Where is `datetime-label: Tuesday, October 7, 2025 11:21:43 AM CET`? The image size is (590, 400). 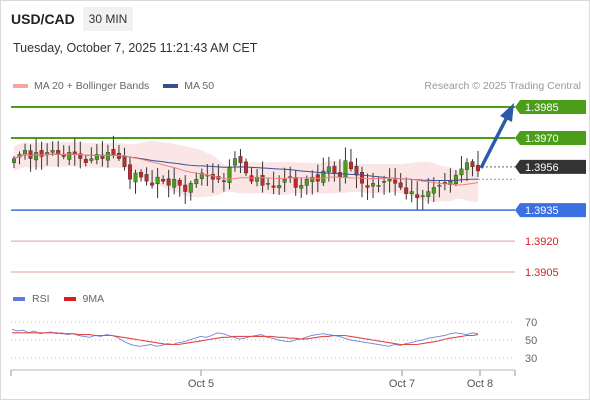
datetime-label: Tuesday, October 7, 2025 11:21:43 AM CET is located at coordinates (135, 48).